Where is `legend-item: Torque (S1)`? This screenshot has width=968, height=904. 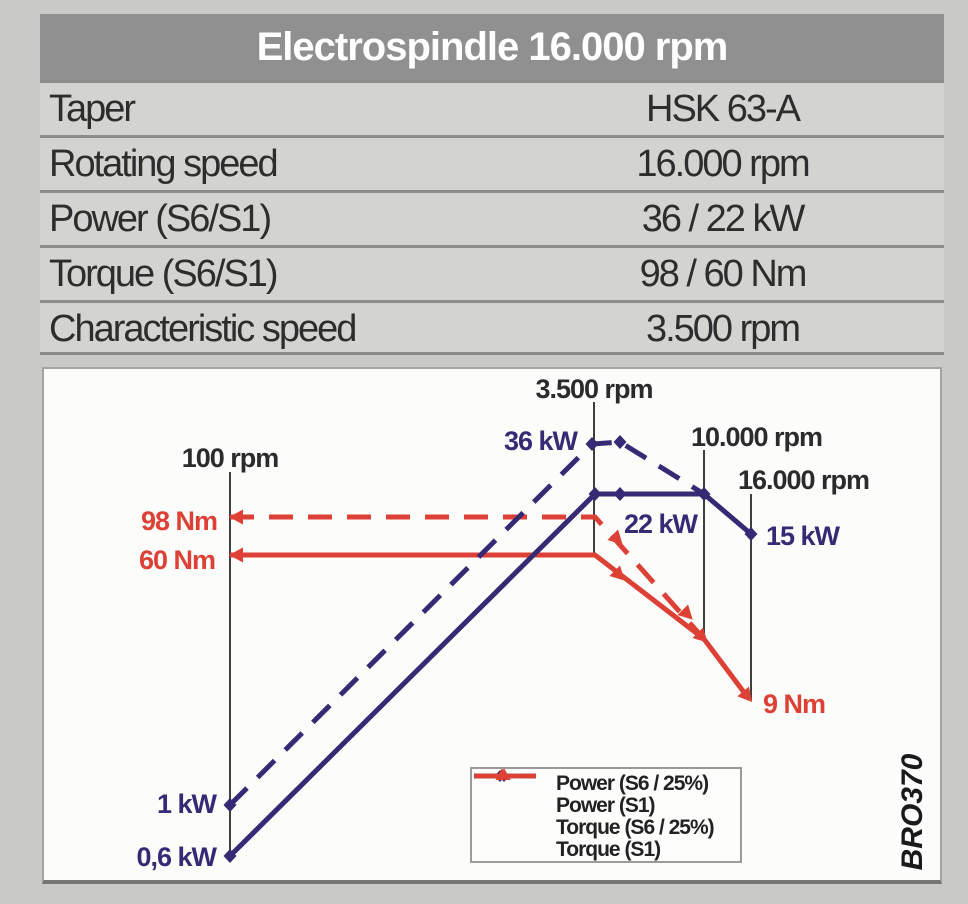 legend-item: Torque (S1) is located at coordinates (604, 815).